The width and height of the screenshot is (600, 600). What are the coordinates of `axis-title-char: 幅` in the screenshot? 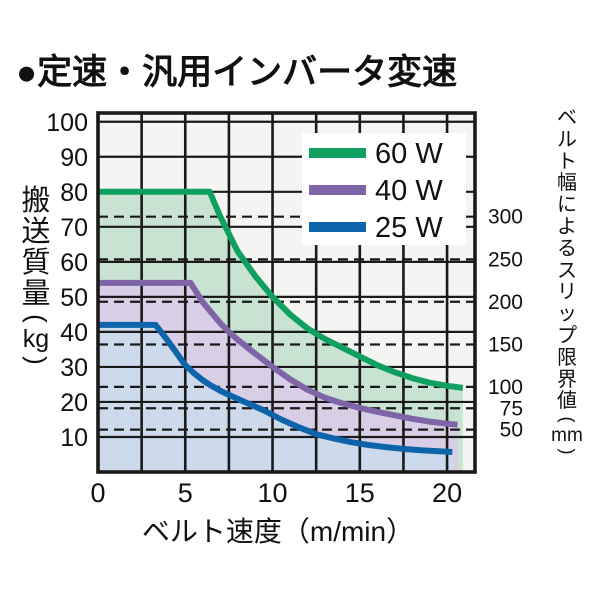 It's located at (567, 183).